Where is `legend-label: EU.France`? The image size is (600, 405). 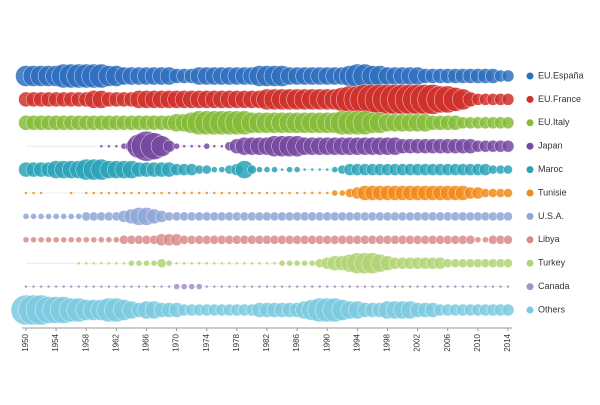 legend-label: EU.France is located at coordinates (559, 99).